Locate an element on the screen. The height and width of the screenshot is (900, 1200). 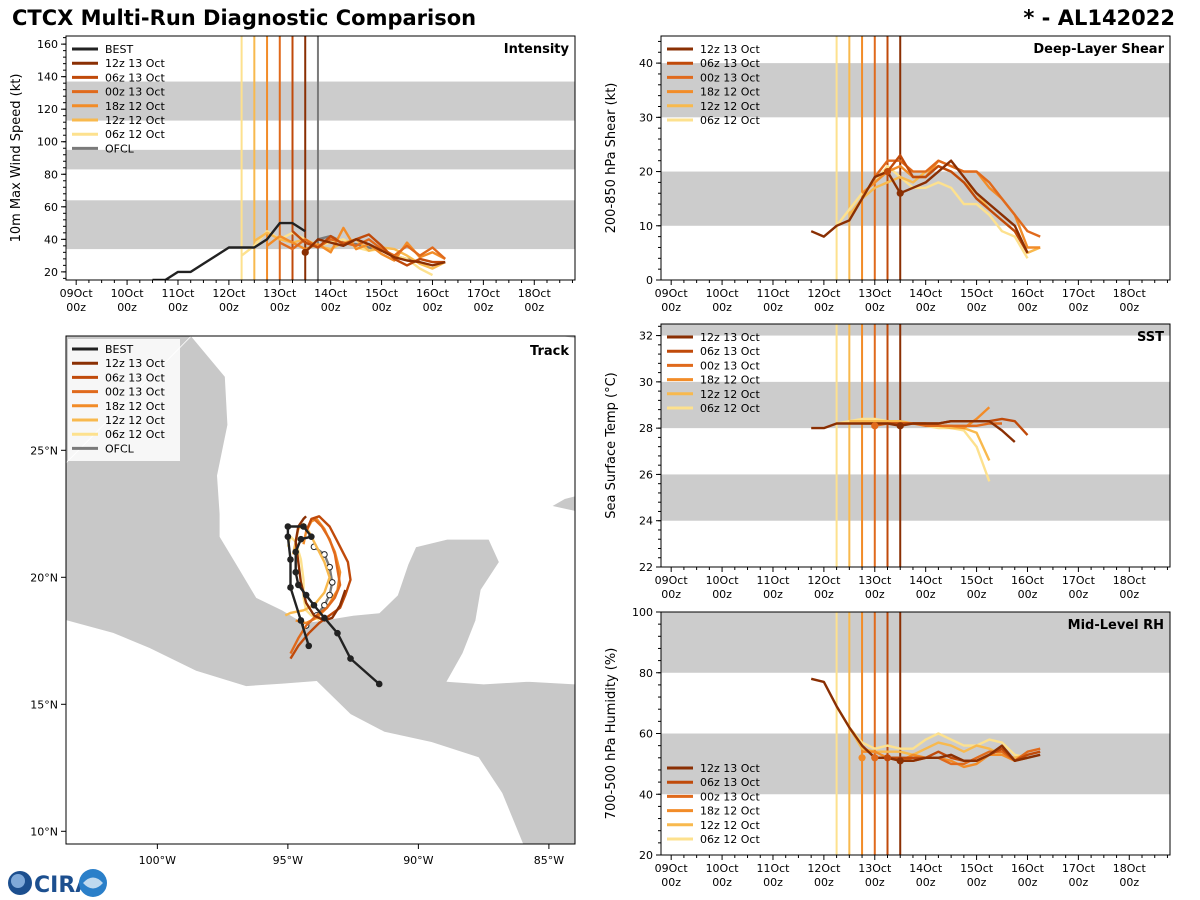
intensity-xtick-sublabel-11oct: 00z is located at coordinates (178, 307).